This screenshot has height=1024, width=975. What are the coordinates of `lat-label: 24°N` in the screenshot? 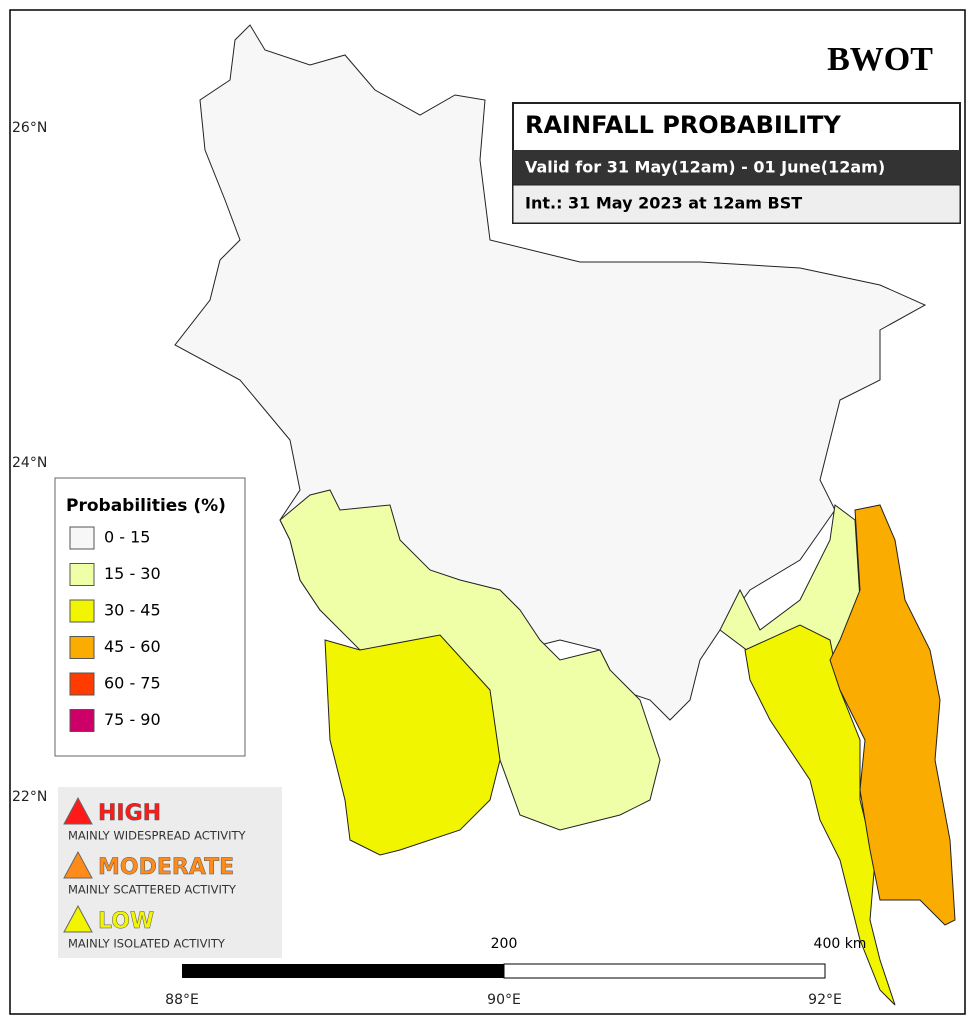 It's located at (29, 463).